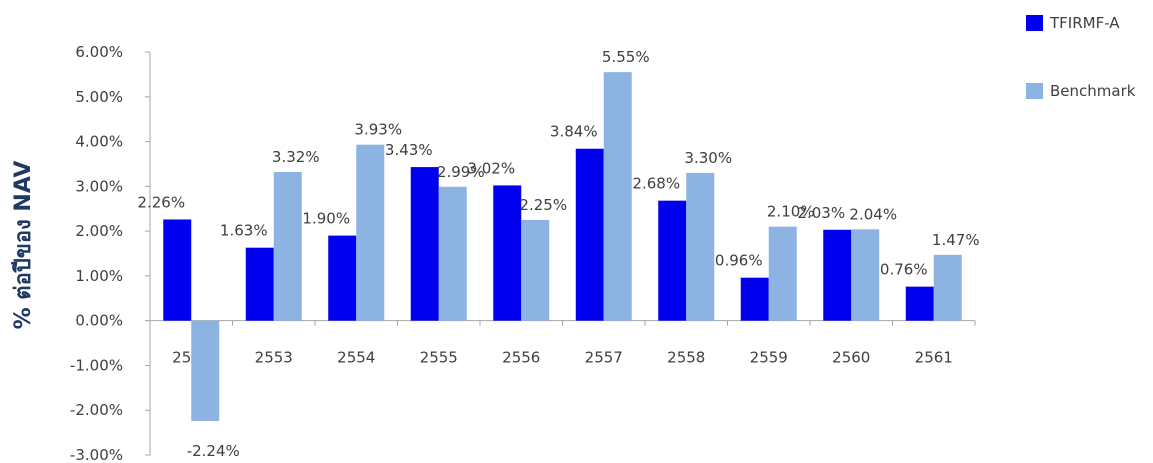 This screenshot has width=1153, height=463. Describe the element at coordinates (626, 57) in the screenshot. I see `data-label: 5.55%` at that location.